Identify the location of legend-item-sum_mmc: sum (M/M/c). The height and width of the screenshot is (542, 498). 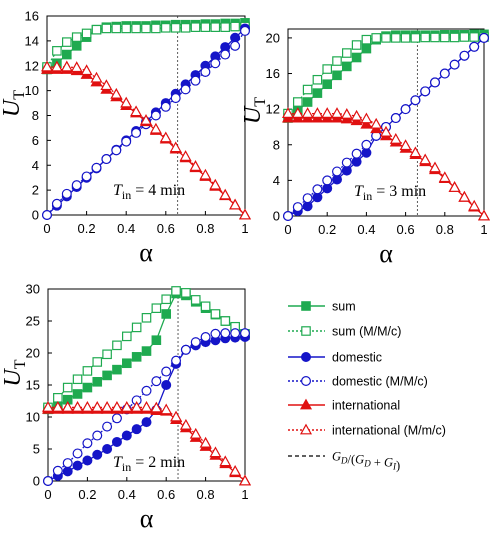
(344, 332).